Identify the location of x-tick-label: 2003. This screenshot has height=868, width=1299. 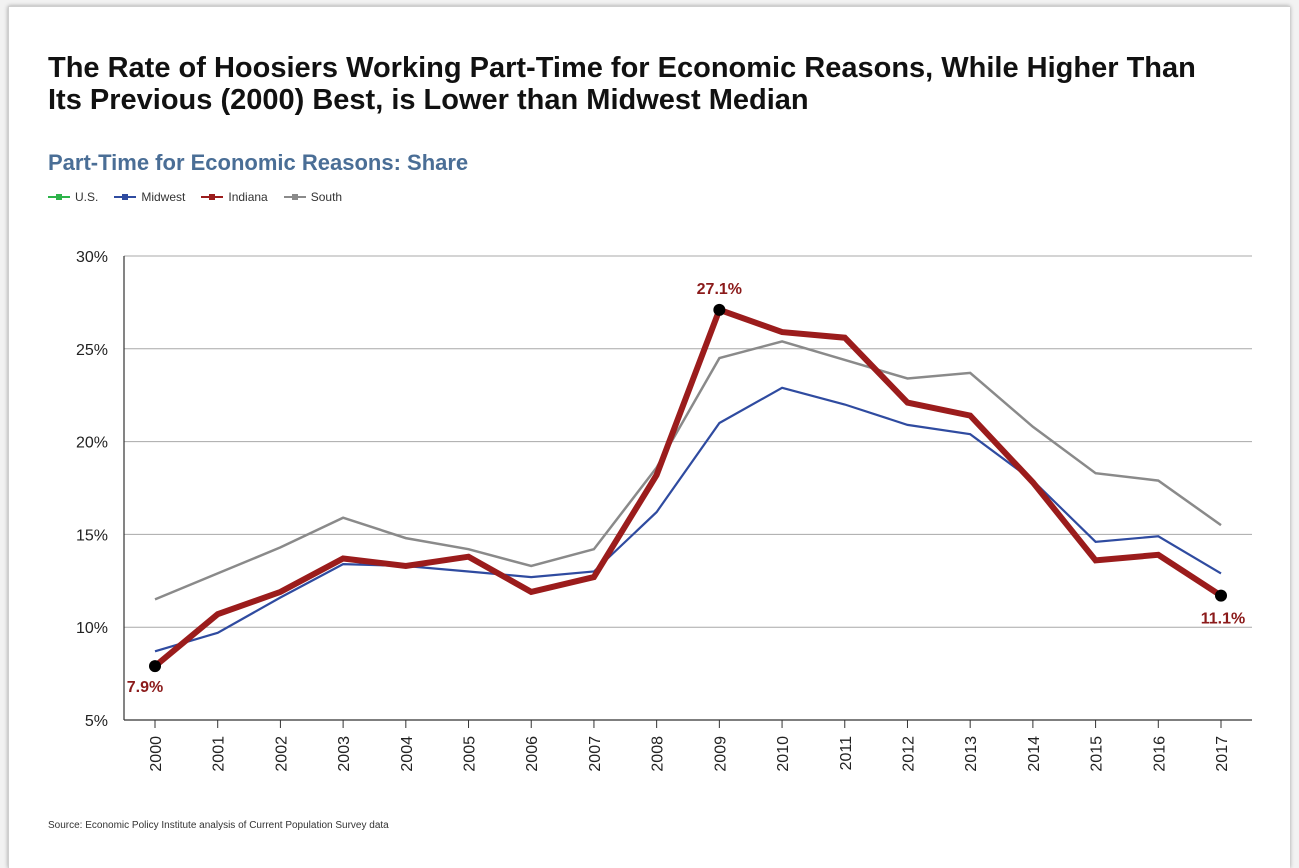
(344, 754).